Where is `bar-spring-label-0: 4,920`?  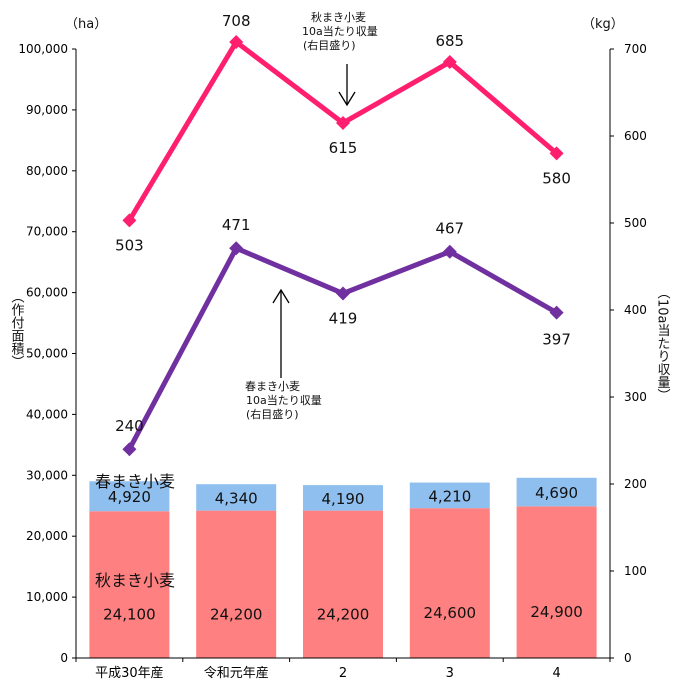 bar-spring-label-0: 4,920 is located at coordinates (129, 497).